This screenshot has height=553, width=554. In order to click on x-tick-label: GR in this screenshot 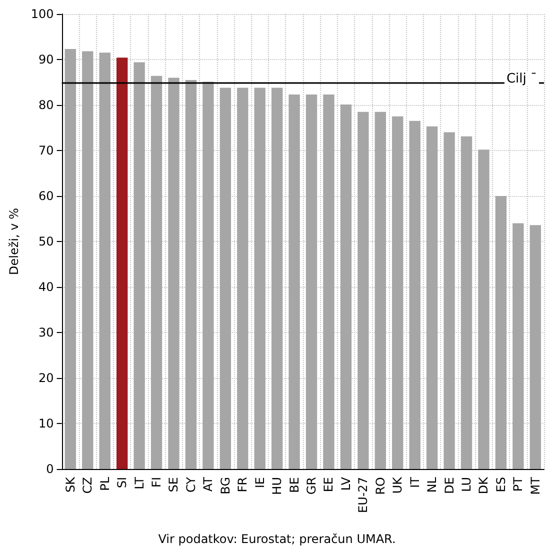, I will do `click(311, 486)`.